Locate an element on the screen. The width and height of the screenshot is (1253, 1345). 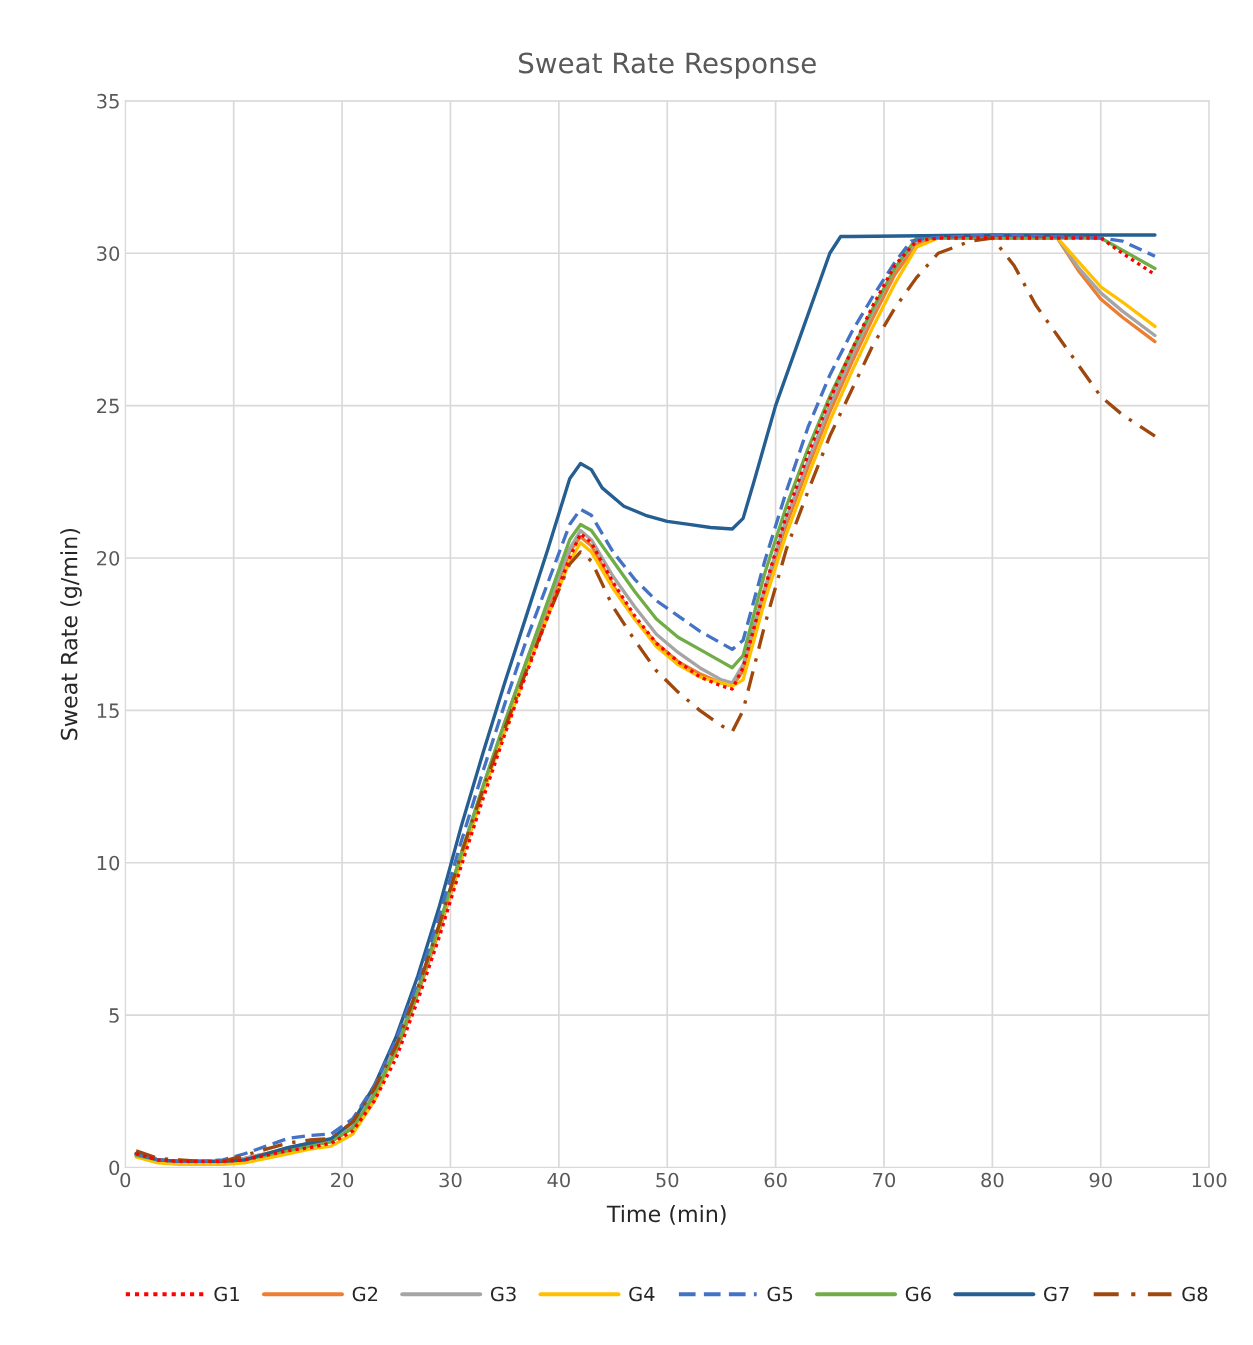
legend-label: G6 is located at coordinates (918, 1294).